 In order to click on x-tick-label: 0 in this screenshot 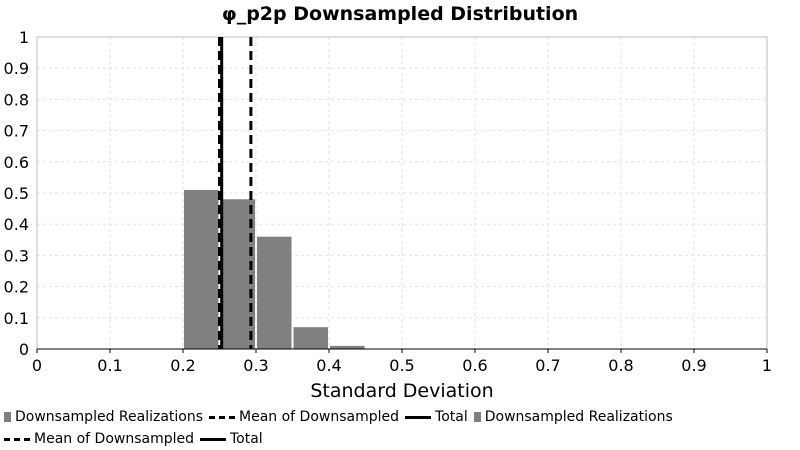, I will do `click(37, 365)`.